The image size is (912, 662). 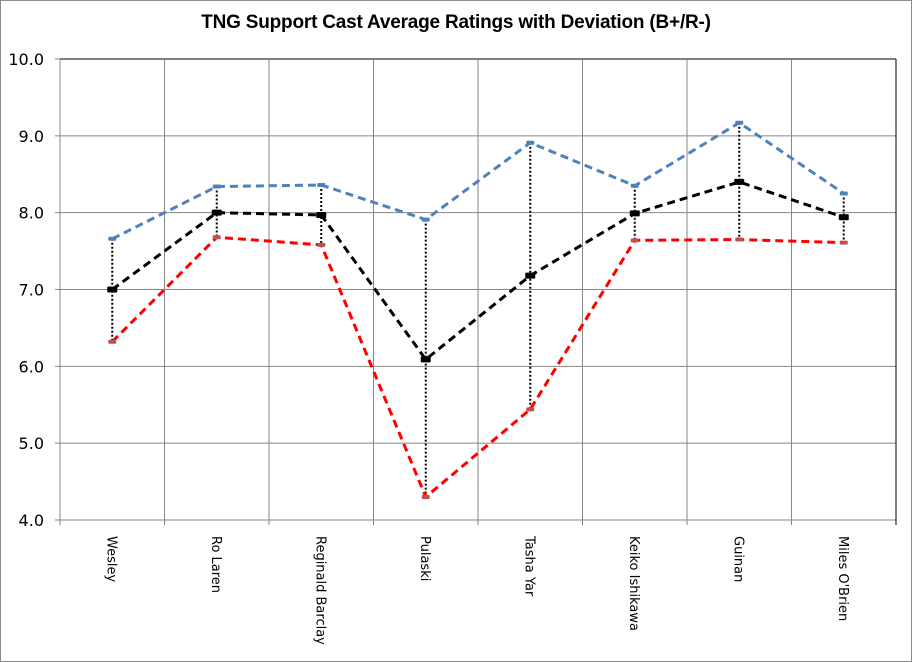 What do you see at coordinates (842, 578) in the screenshot?
I see `x-tick-label: Miles O'Brien` at bounding box center [842, 578].